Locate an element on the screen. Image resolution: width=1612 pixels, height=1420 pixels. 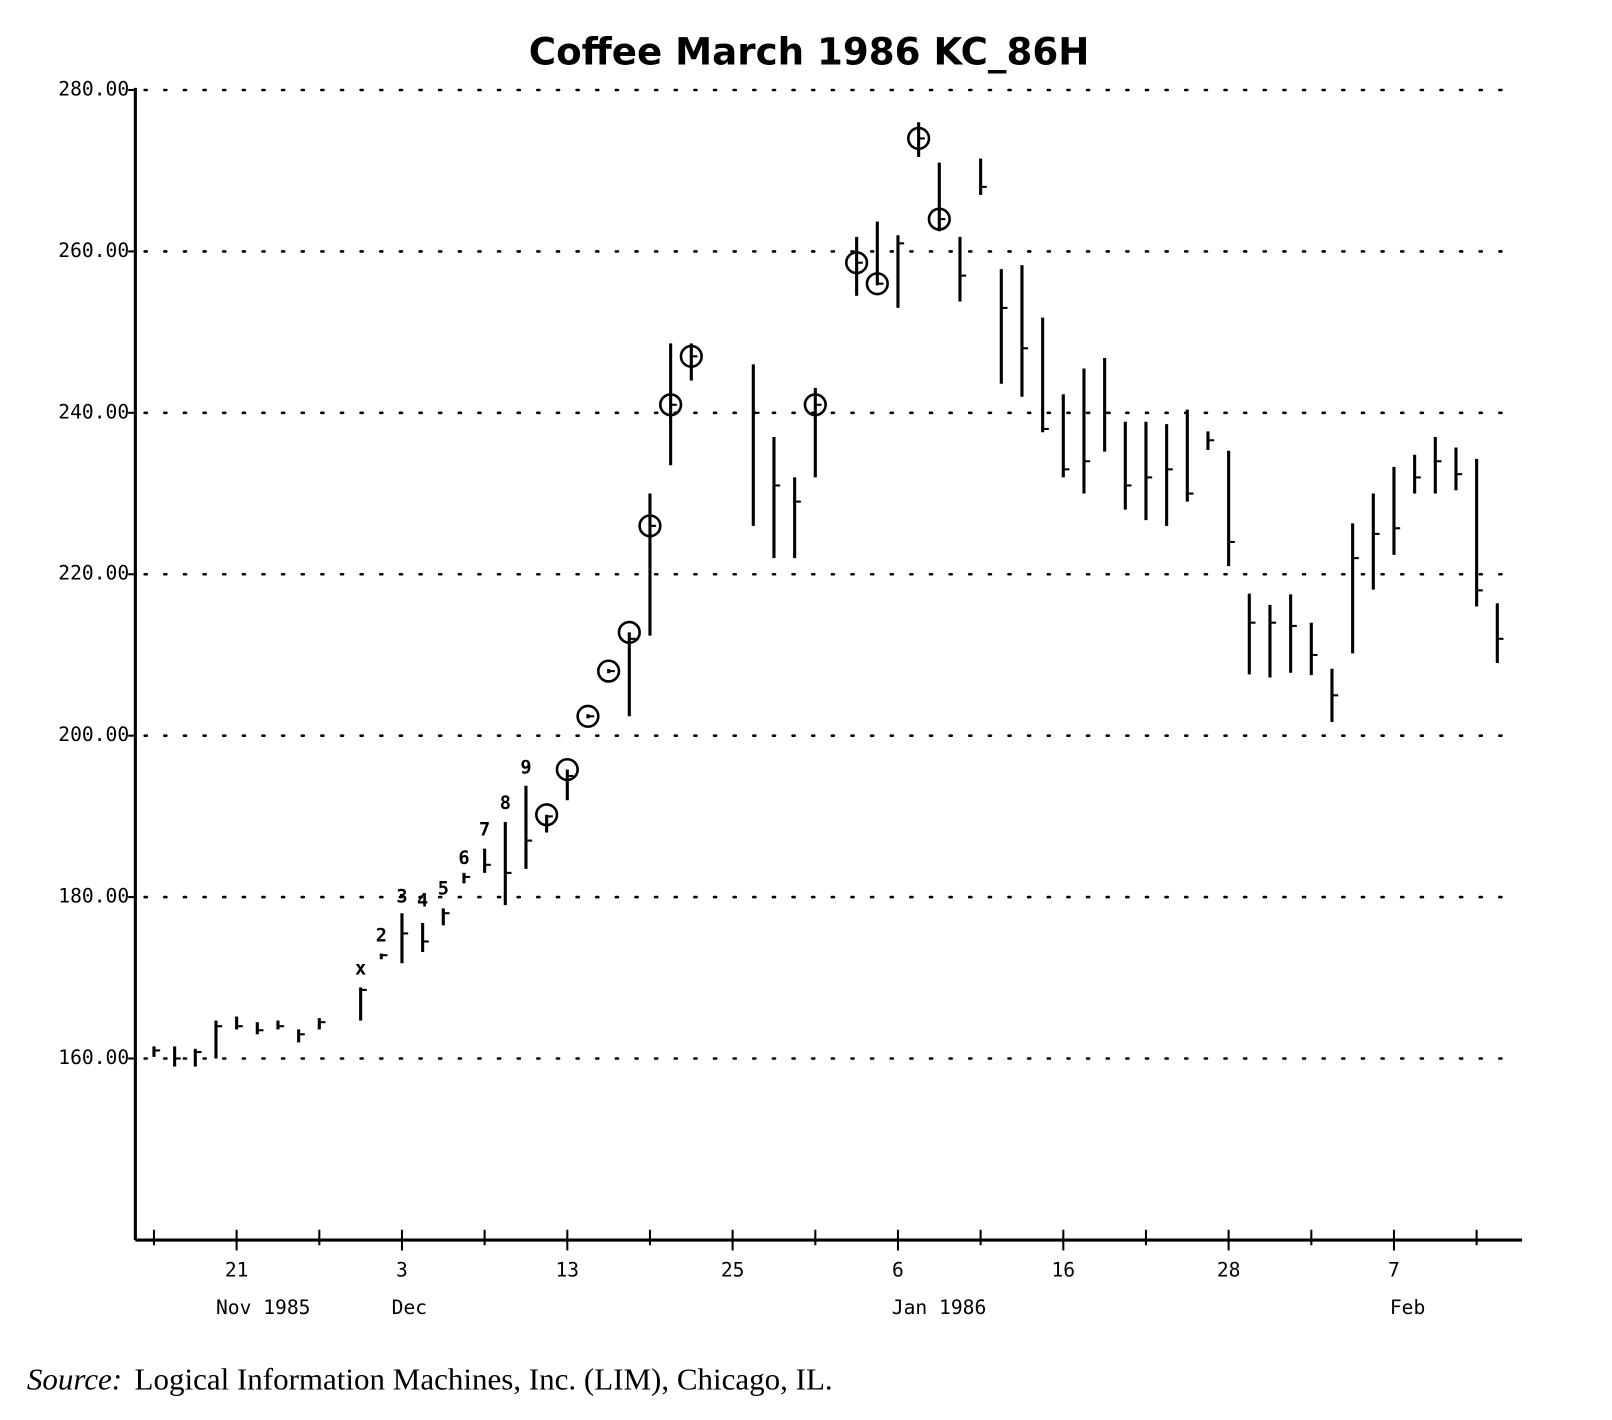
x-tick-label: 13 is located at coordinates (567, 1270).